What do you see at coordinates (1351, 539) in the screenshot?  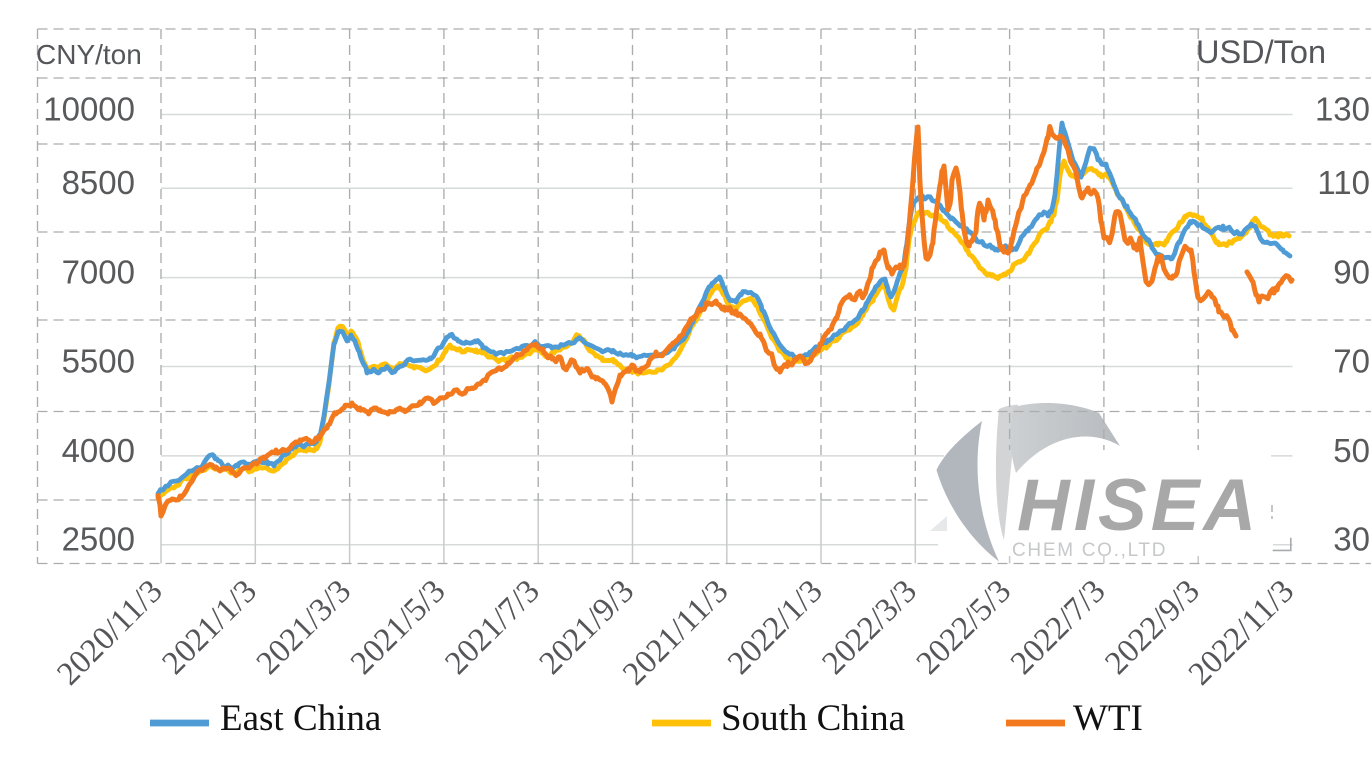 I see `svg-text: 30` at bounding box center [1351, 539].